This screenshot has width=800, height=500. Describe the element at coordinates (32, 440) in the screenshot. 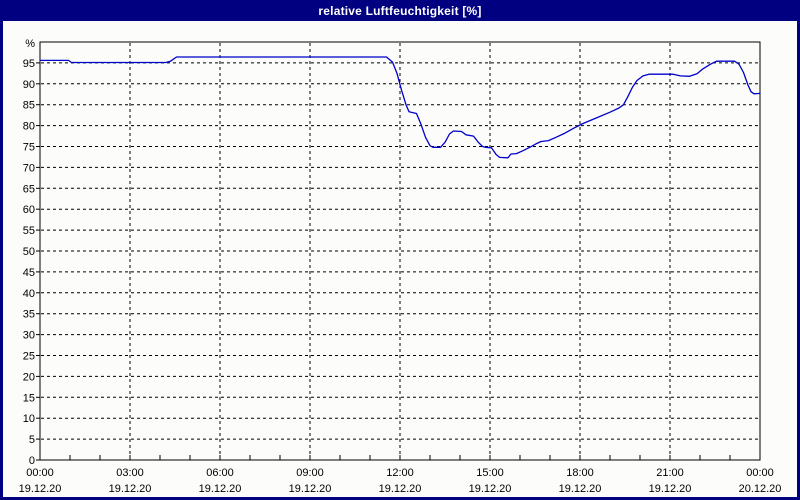

I see `y-tick-label: 5` at that location.